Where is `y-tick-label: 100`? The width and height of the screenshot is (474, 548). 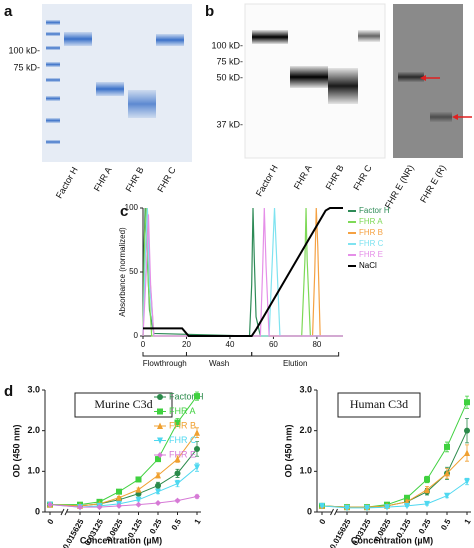
y-tick-label: 100 is located at coordinates (132, 207).